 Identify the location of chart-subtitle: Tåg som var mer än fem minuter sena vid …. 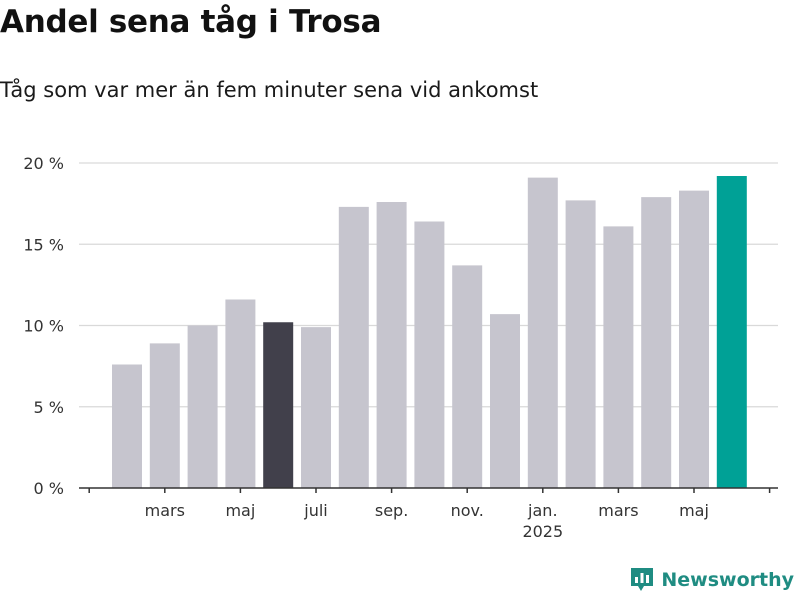
(269, 90).